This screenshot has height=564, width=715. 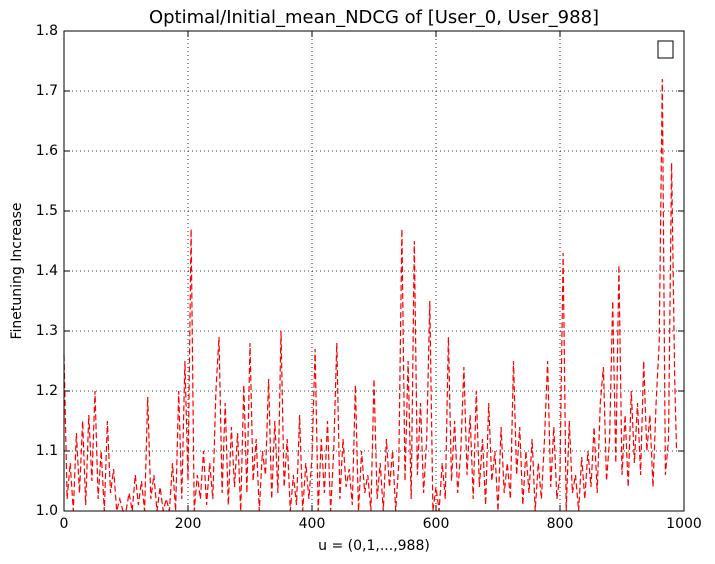 I want to click on y-axis-label: Finetuning Increase, so click(x=17, y=271).